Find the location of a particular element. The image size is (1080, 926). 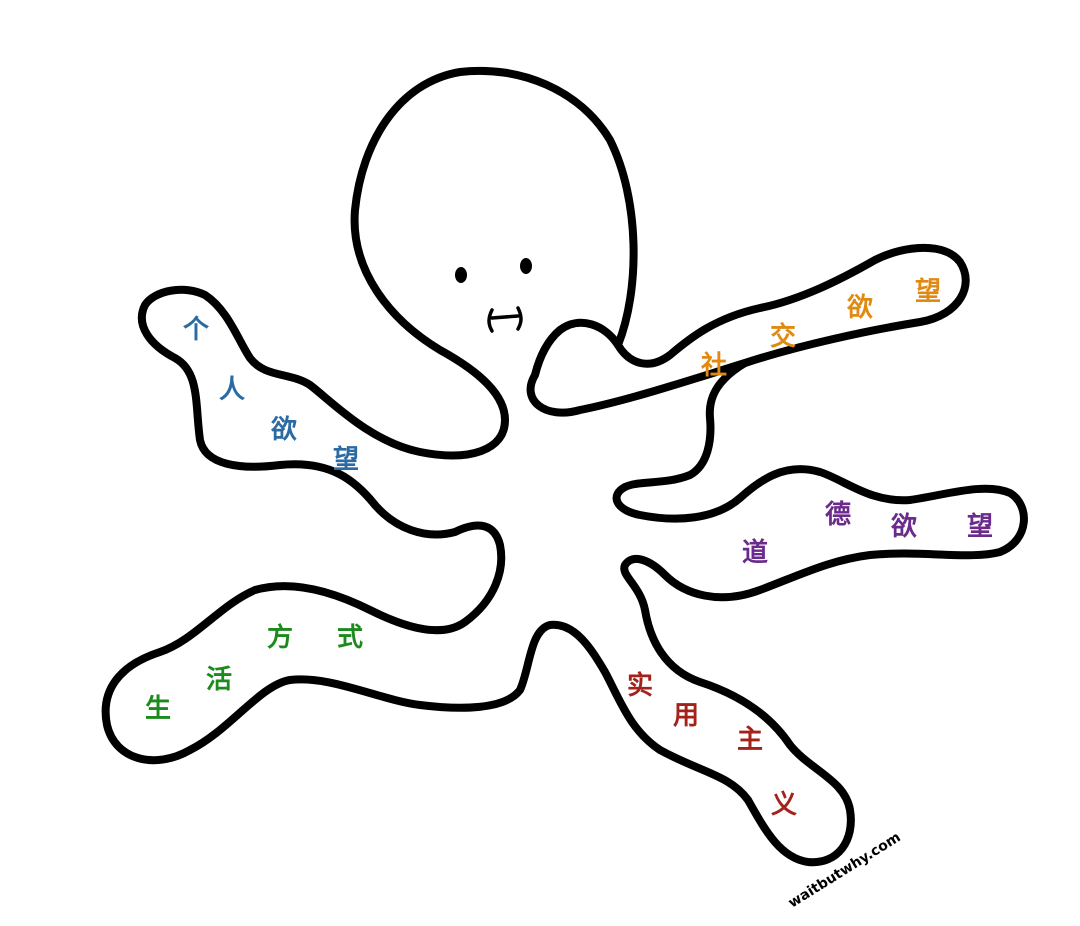

lifestyle-char: 式 is located at coordinates (350, 638).